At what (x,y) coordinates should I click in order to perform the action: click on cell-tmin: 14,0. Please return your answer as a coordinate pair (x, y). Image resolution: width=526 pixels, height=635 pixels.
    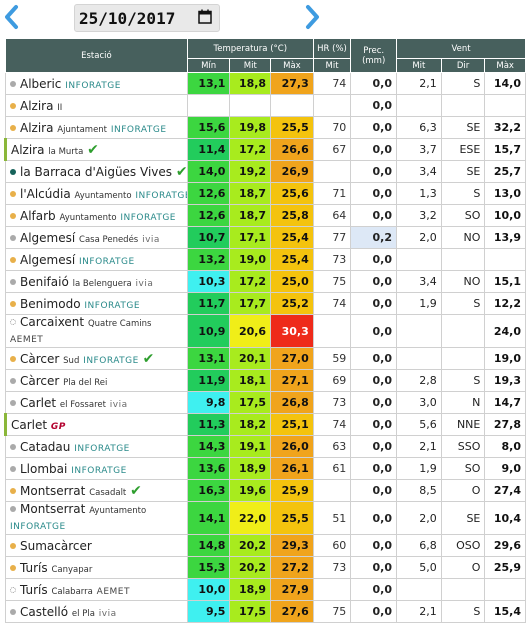
    Looking at the image, I should click on (208, 171).